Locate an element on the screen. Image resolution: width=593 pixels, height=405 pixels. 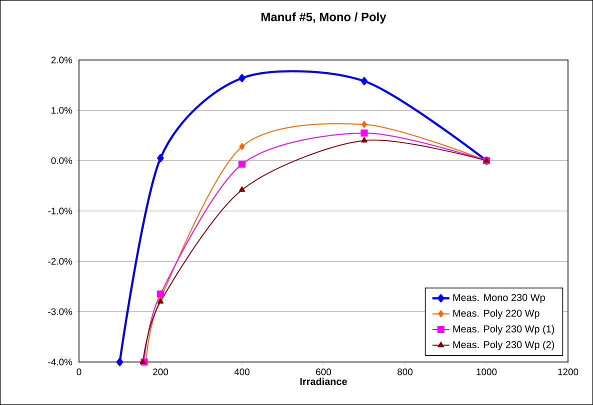
legend-label: Meas. Mono 230 Wp is located at coordinates (499, 299).